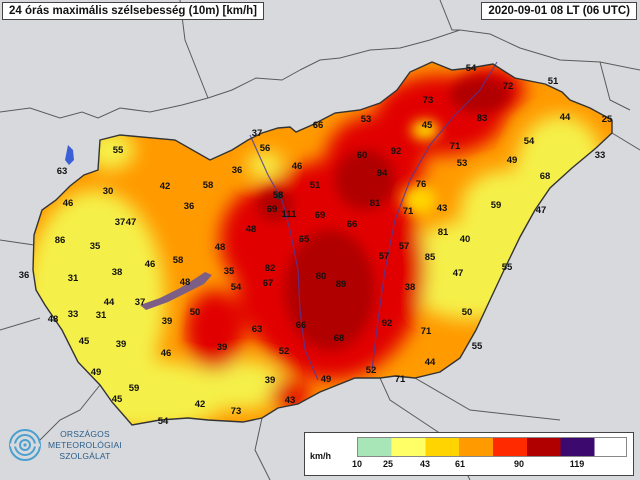 This screenshot has height=480, width=640. I want to click on station-value: 76, so click(421, 184).